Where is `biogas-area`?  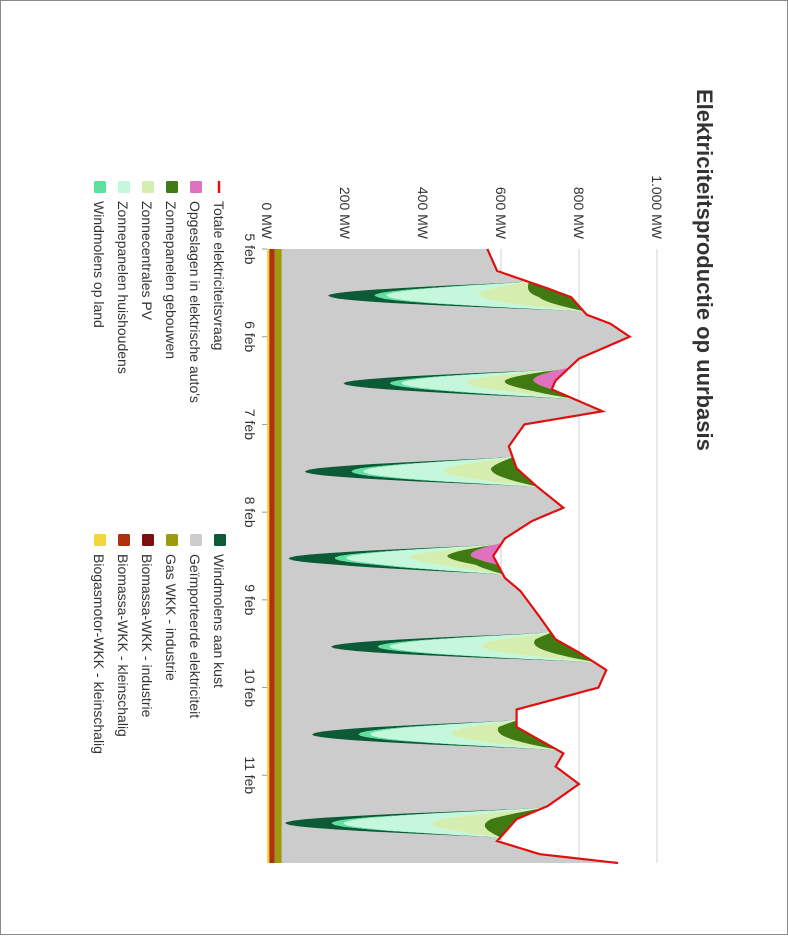
biogas-area is located at coordinates (268, 556).